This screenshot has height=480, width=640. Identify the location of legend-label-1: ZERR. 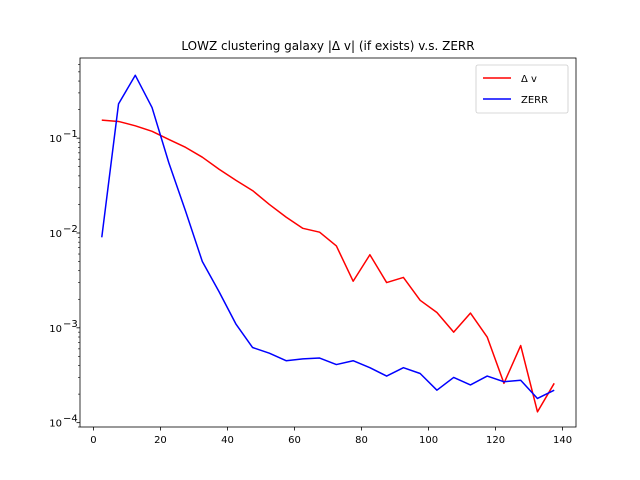
(534, 100).